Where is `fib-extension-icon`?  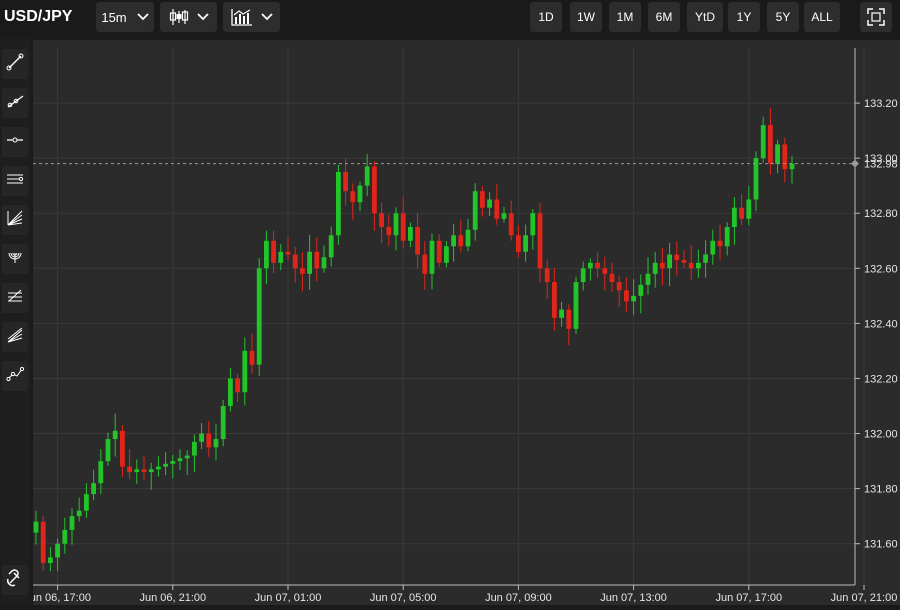
fib-extension-icon is located at coordinates (15, 337).